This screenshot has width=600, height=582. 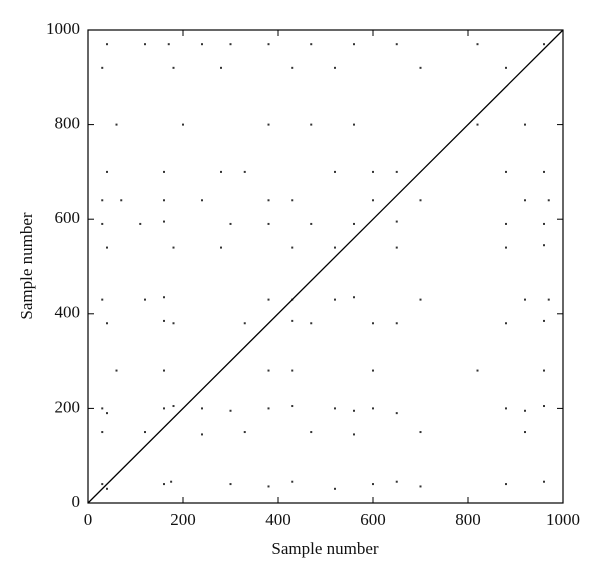 What do you see at coordinates (26, 266) in the screenshot?
I see `y-axis-label: Sample number` at bounding box center [26, 266].